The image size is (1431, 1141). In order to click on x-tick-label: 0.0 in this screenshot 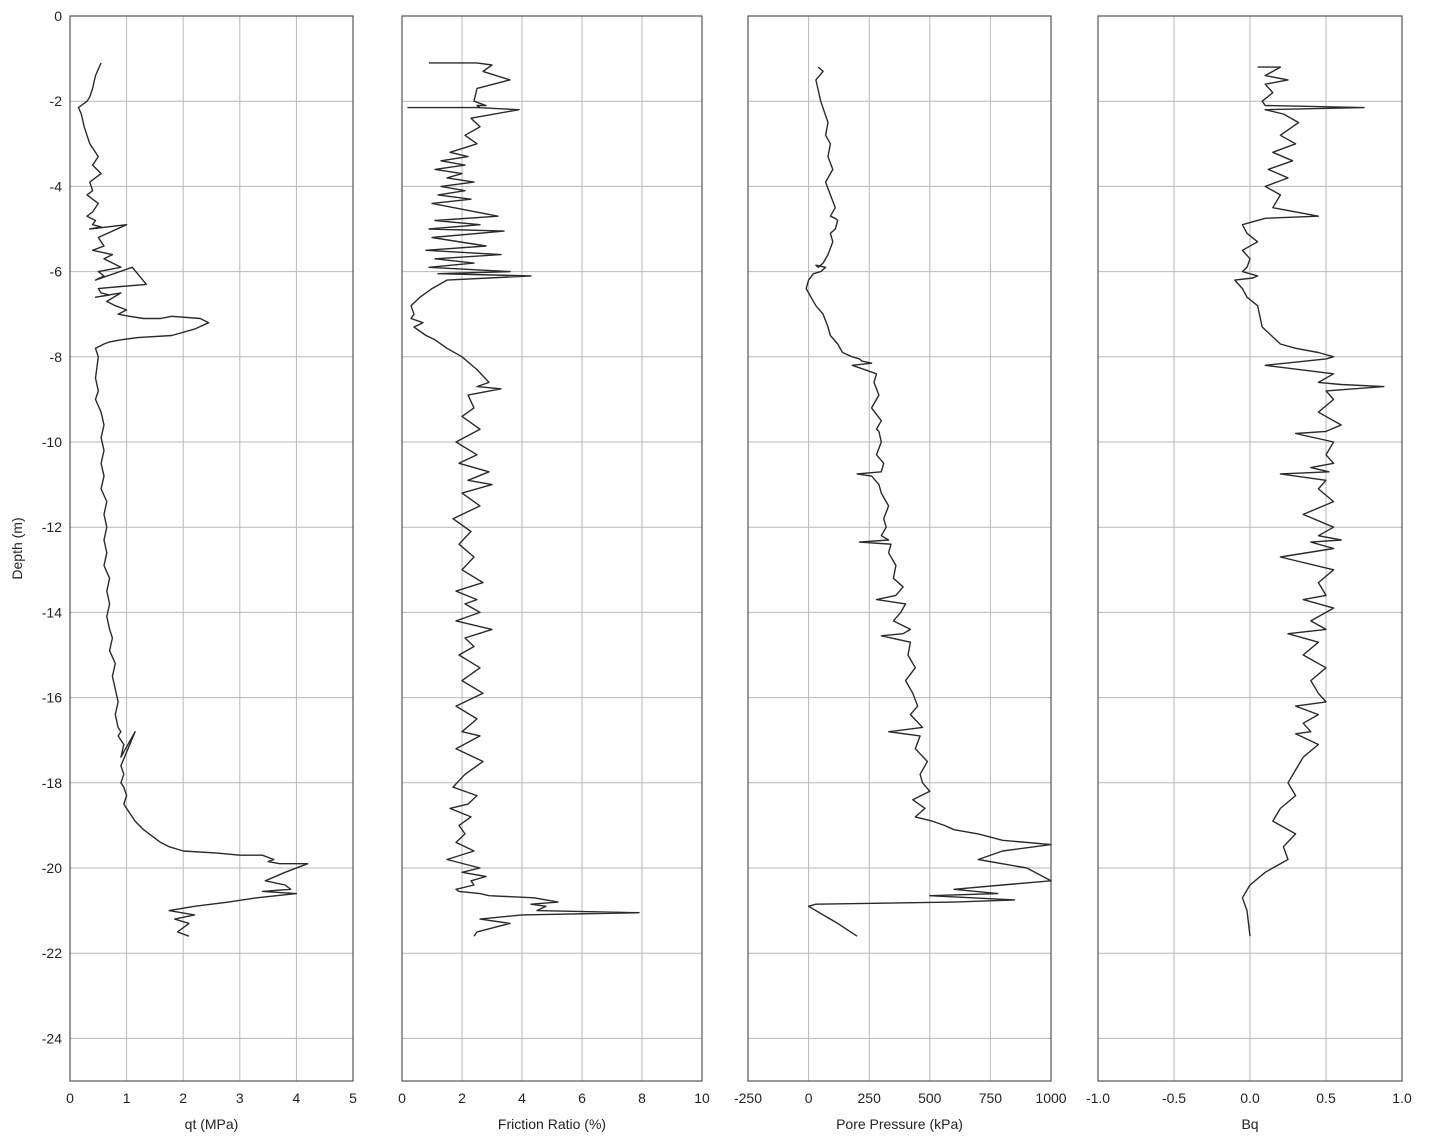, I will do `click(1250, 1098)`.